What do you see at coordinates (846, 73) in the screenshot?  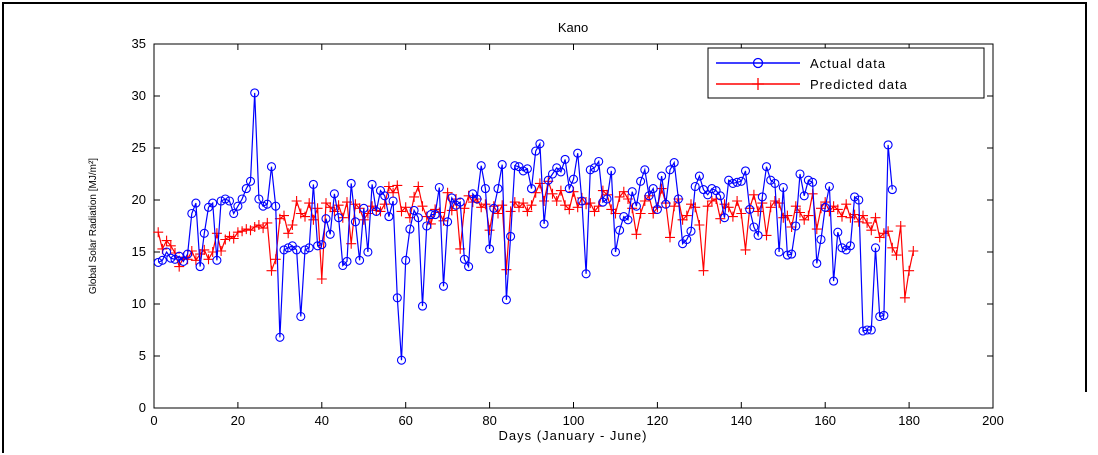 I see `legend-box` at bounding box center [846, 73].